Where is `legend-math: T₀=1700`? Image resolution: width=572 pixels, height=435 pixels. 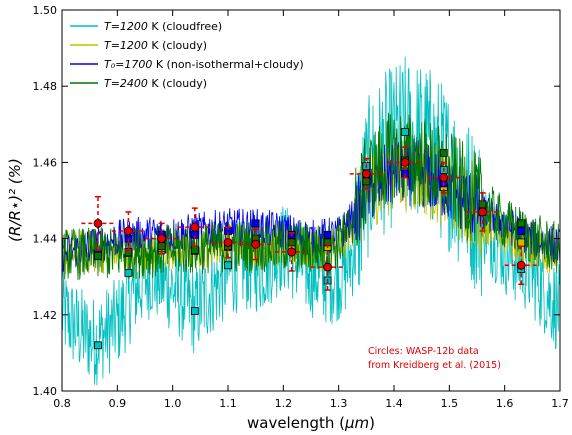
legend-math: T₀=1700 is located at coordinates (128, 64).